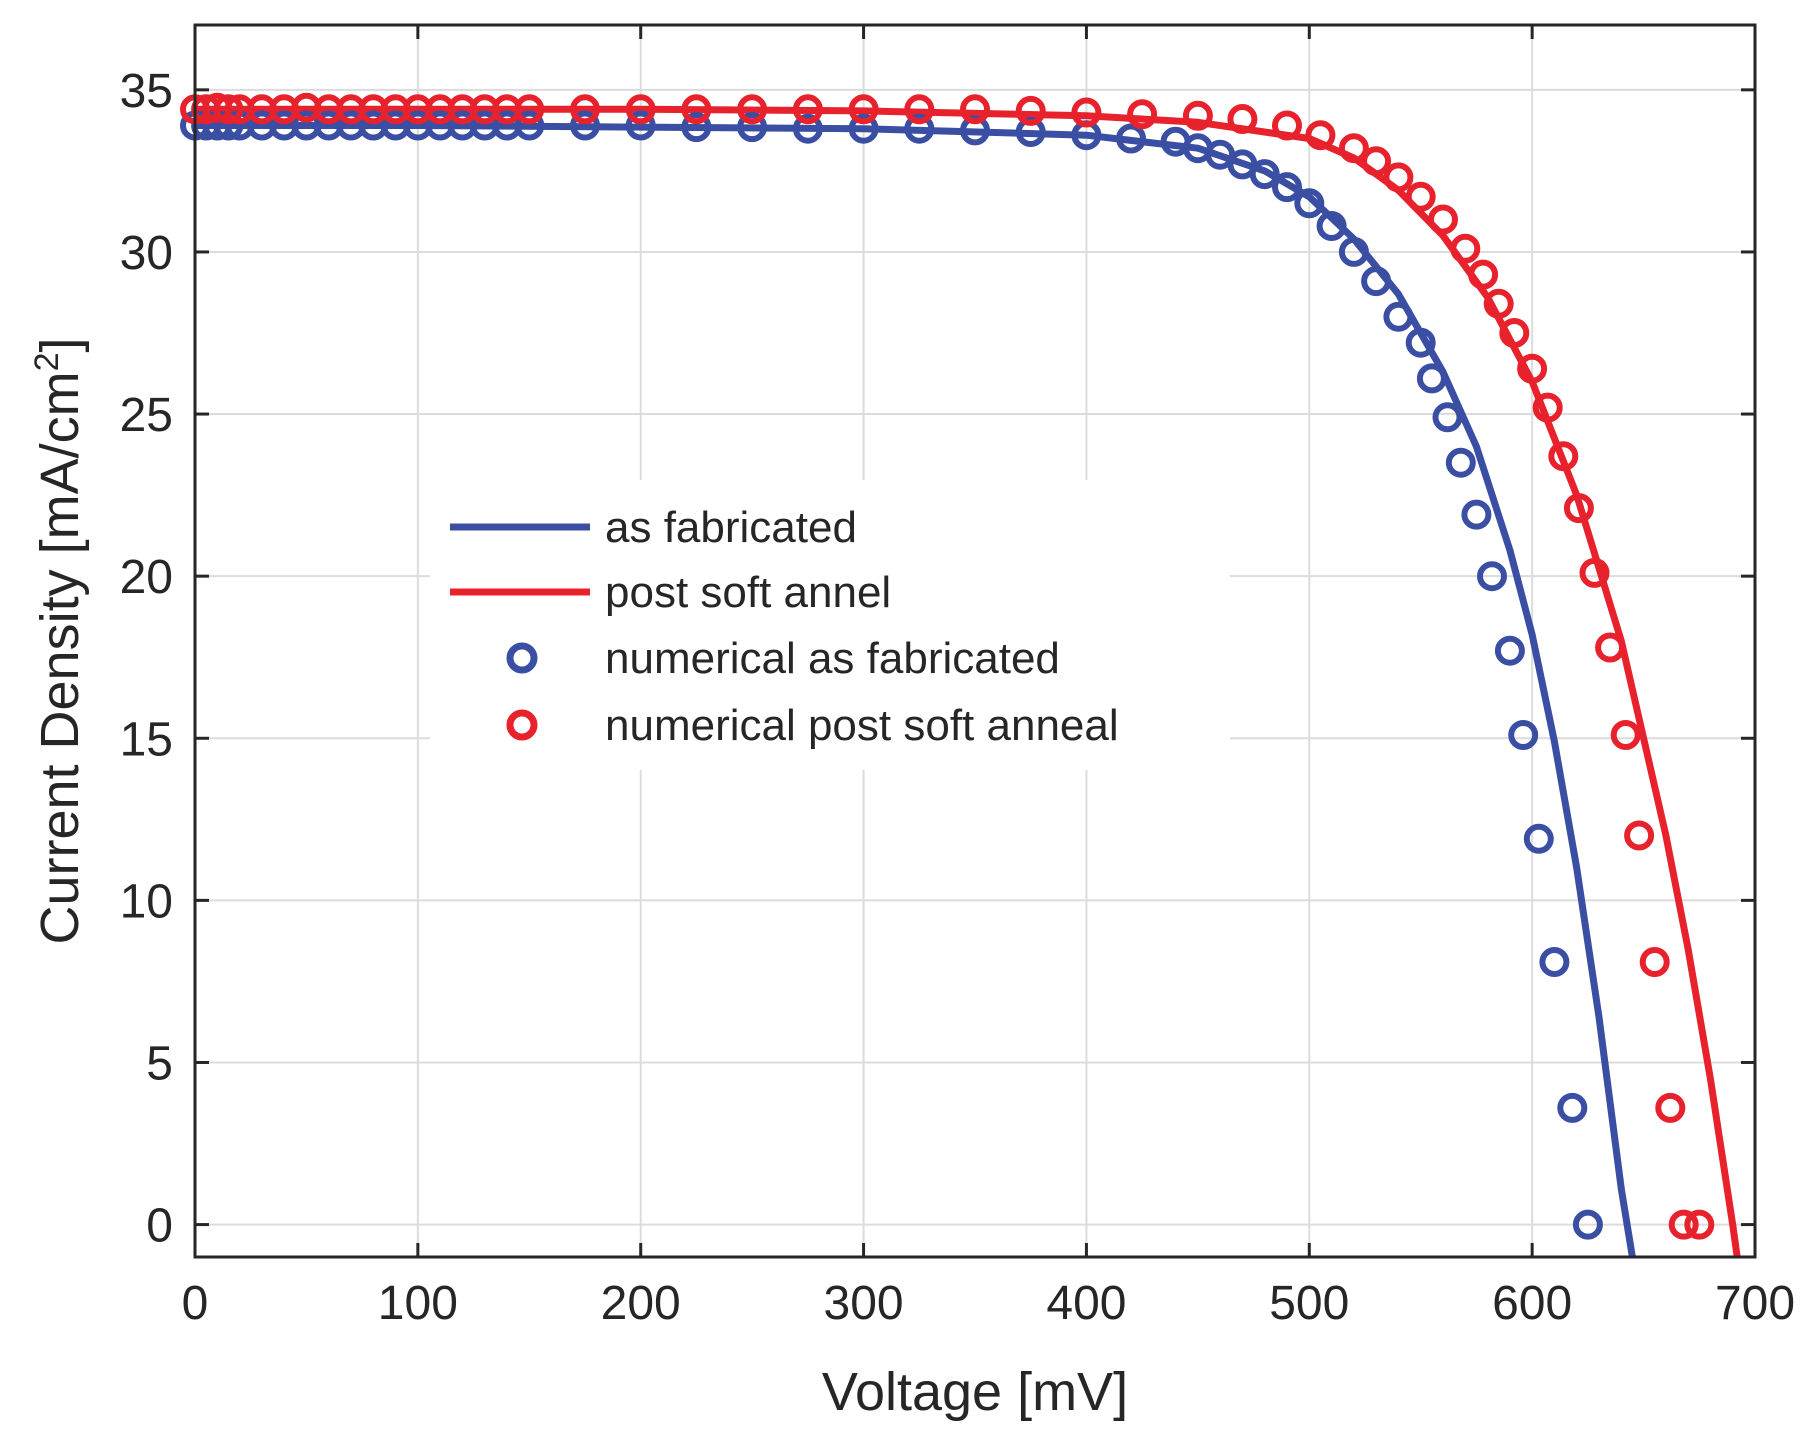 Image resolution: width=1817 pixels, height=1444 pixels. I want to click on x-axis-label: Voltage [mV], so click(975, 1392).